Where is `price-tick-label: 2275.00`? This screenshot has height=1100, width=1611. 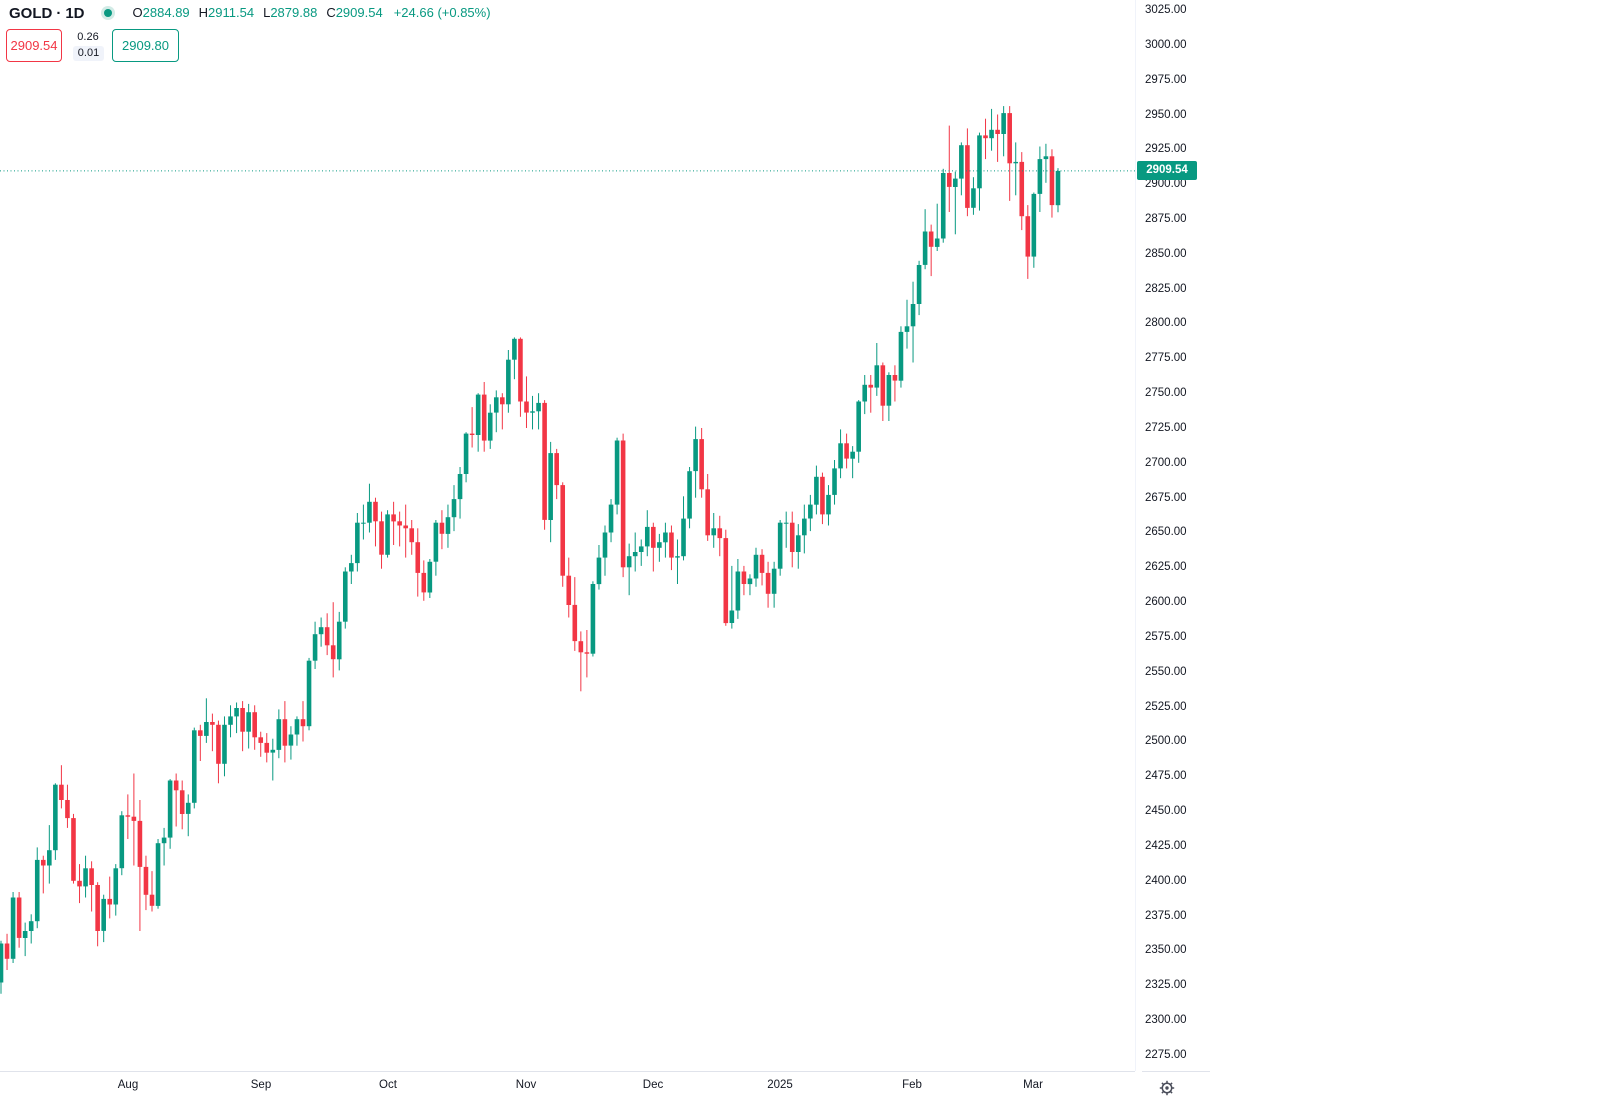 price-tick-label: 2275.00 is located at coordinates (1166, 1055).